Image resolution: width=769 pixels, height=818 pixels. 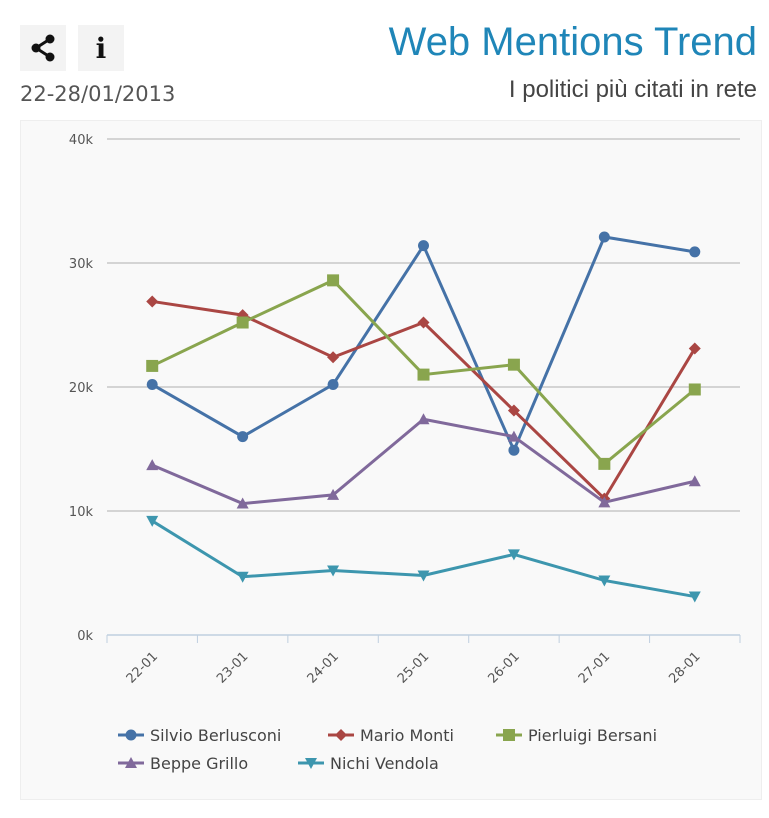 I want to click on info-button: i, so click(x=101, y=48).